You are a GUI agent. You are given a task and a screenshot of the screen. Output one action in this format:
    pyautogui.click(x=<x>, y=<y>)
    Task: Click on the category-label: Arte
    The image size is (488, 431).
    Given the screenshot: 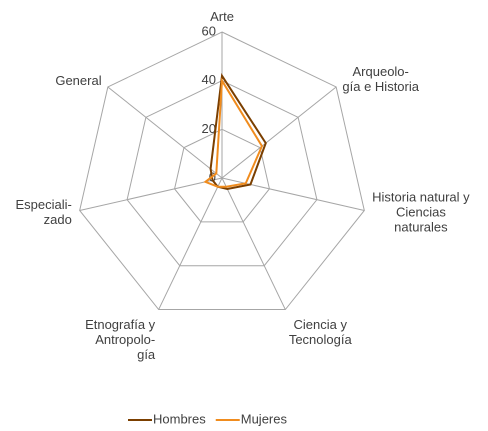 What is the action you would take?
    pyautogui.click(x=222, y=16)
    